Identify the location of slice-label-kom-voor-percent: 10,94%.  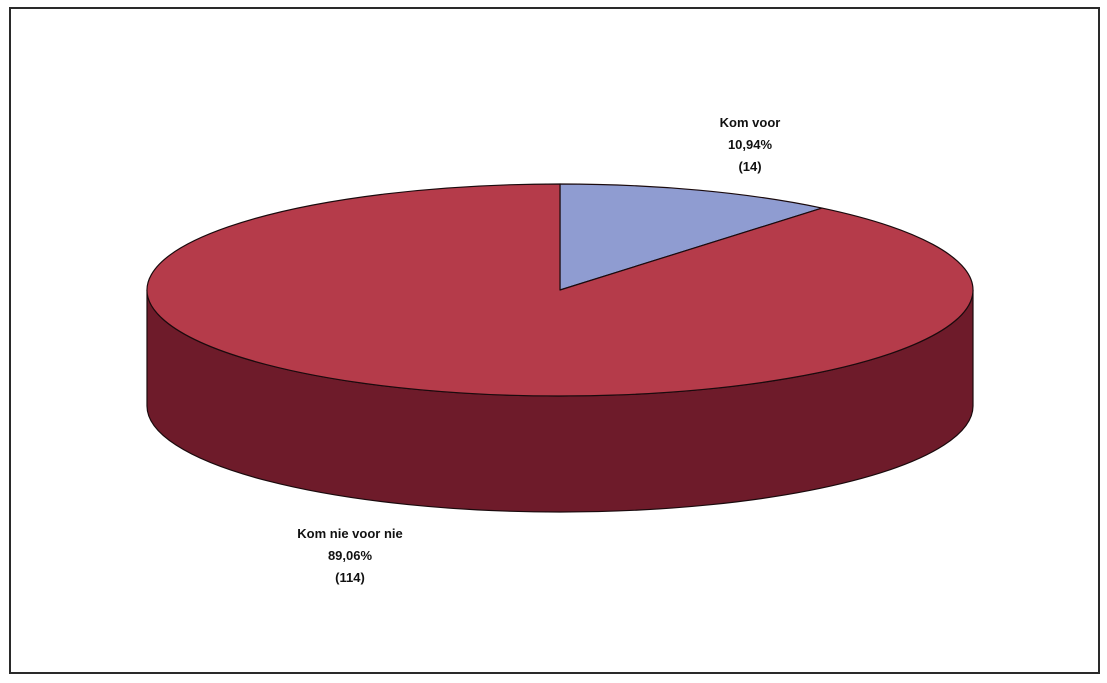
(750, 144).